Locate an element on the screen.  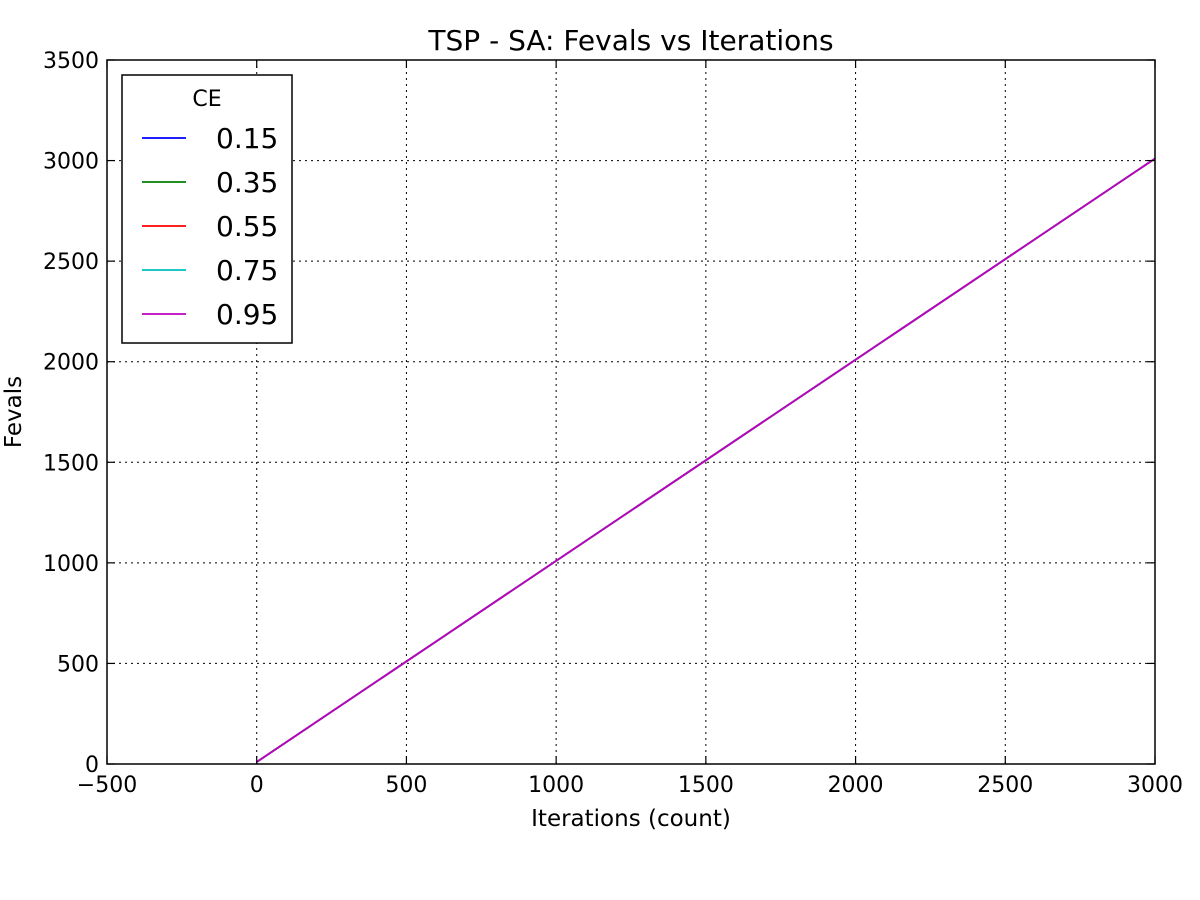
y-tick-label: 1000 is located at coordinates (71, 564).